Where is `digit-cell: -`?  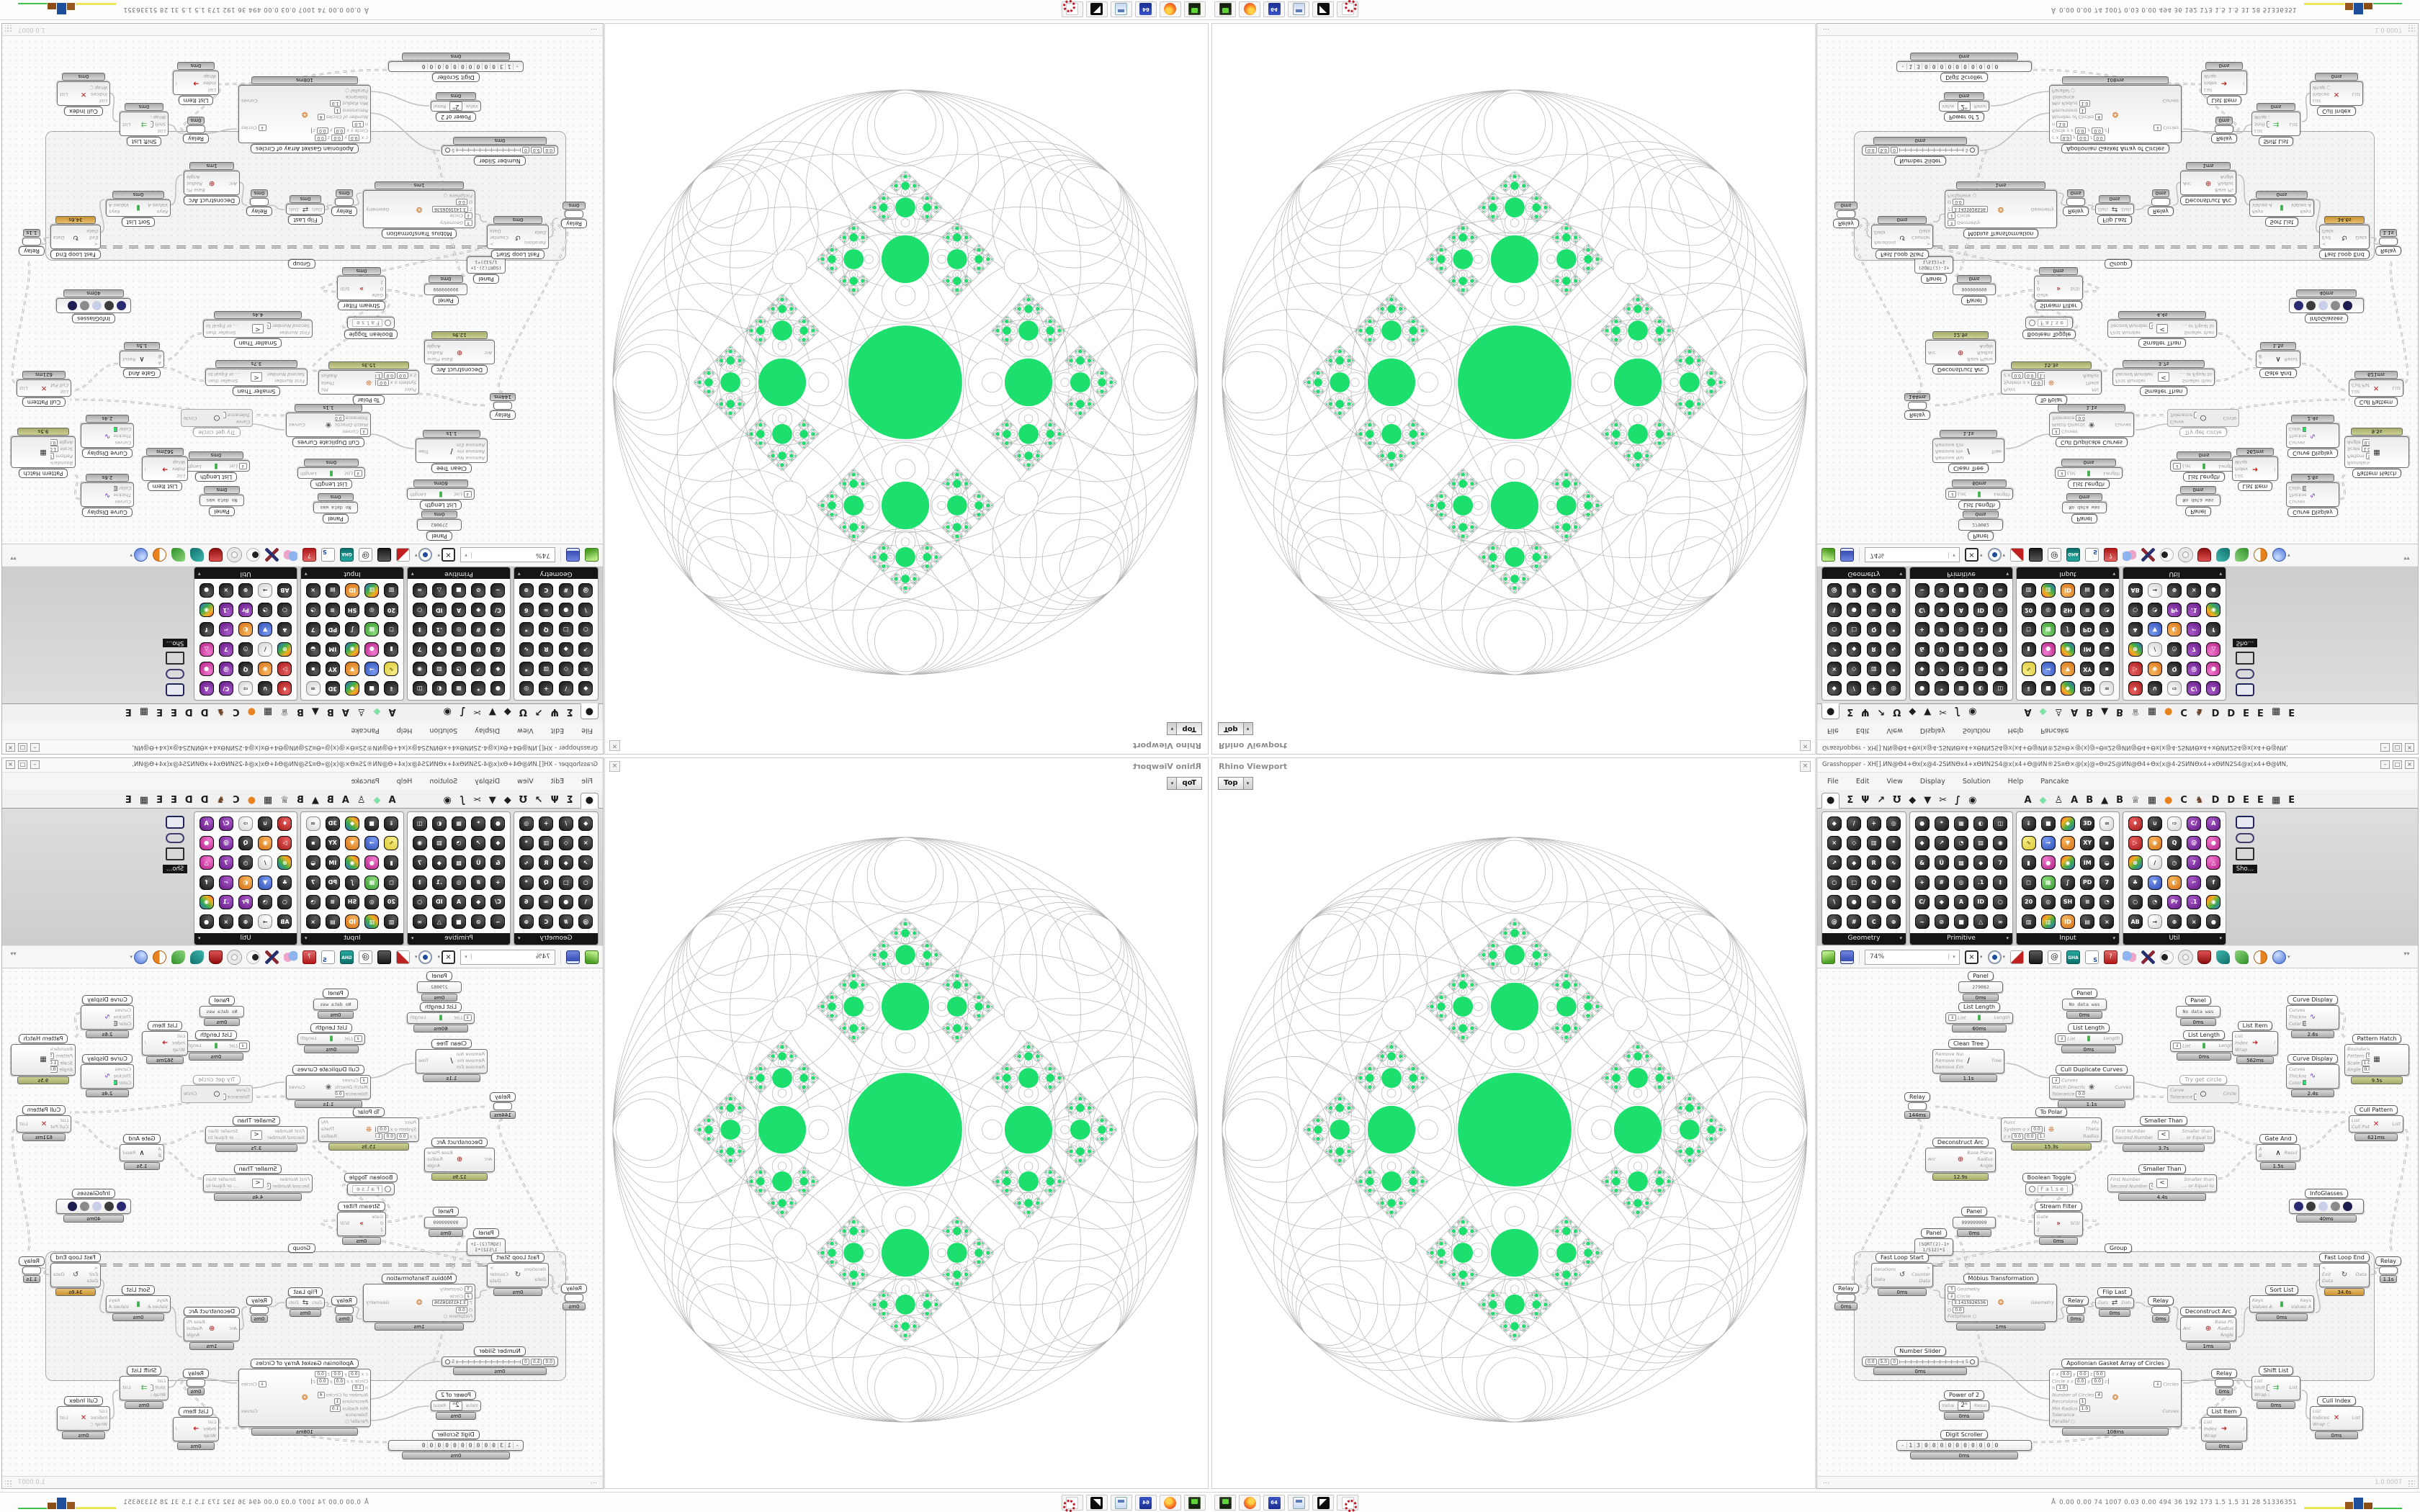
digit-cell: - is located at coordinates (1903, 1445).